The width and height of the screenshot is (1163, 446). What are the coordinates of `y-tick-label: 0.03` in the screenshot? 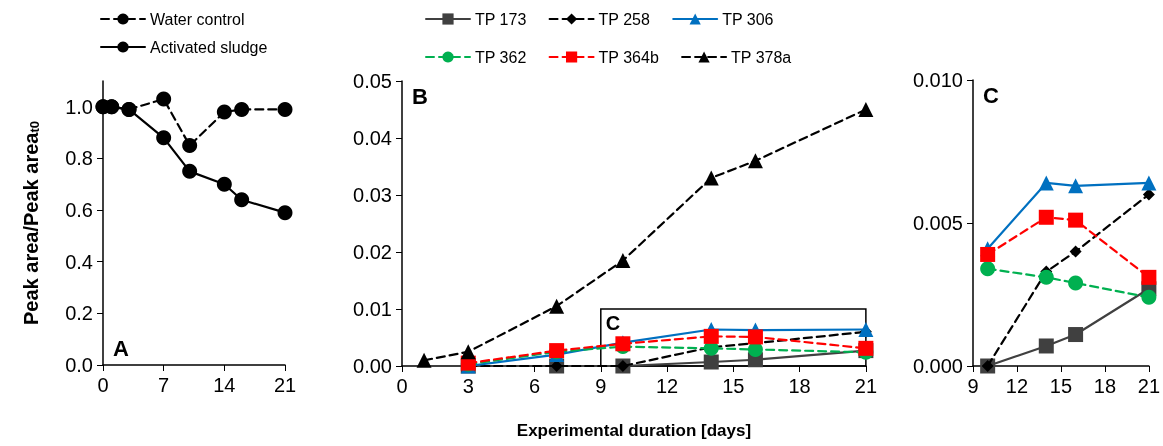 It's located at (372, 195).